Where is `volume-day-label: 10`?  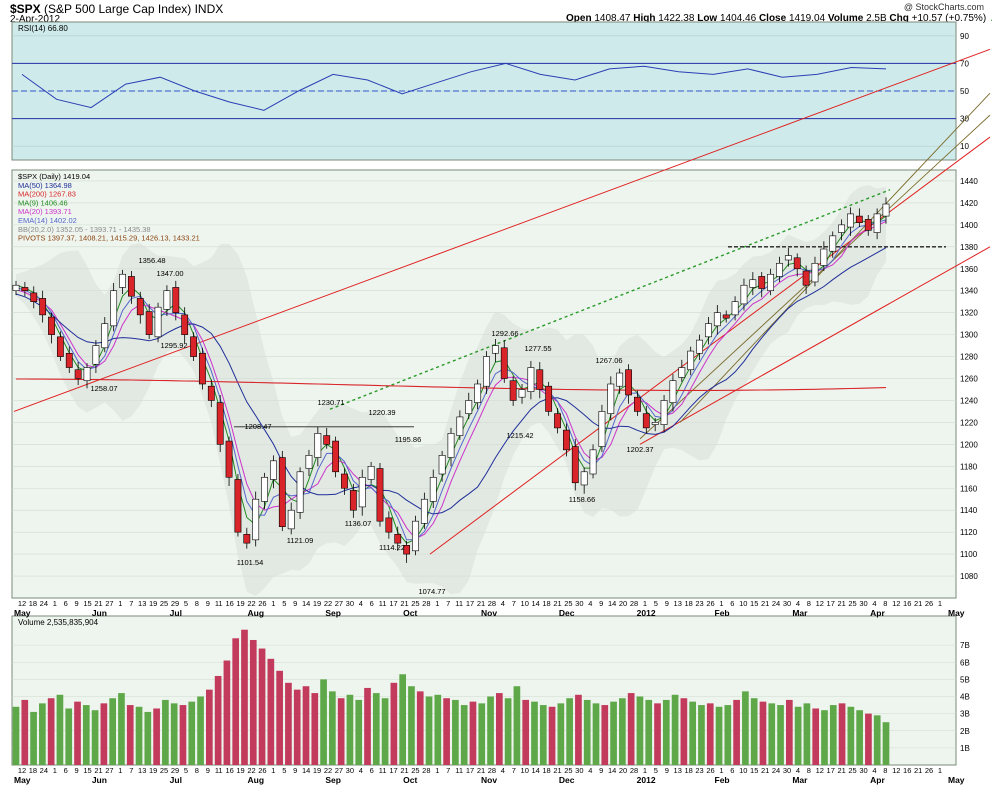 volume-day-label: 10 is located at coordinates (525, 770).